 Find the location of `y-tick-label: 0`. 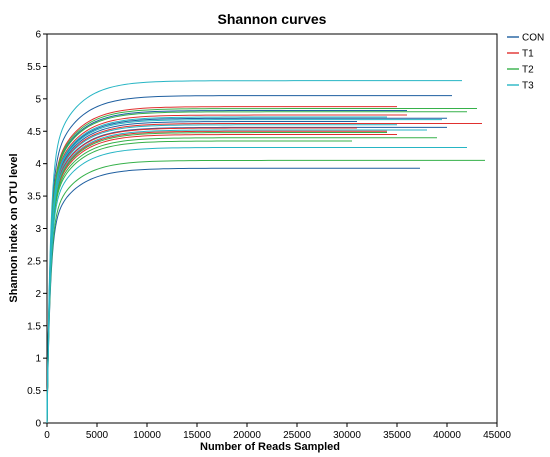

y-tick-label: 0 is located at coordinates (38, 424).